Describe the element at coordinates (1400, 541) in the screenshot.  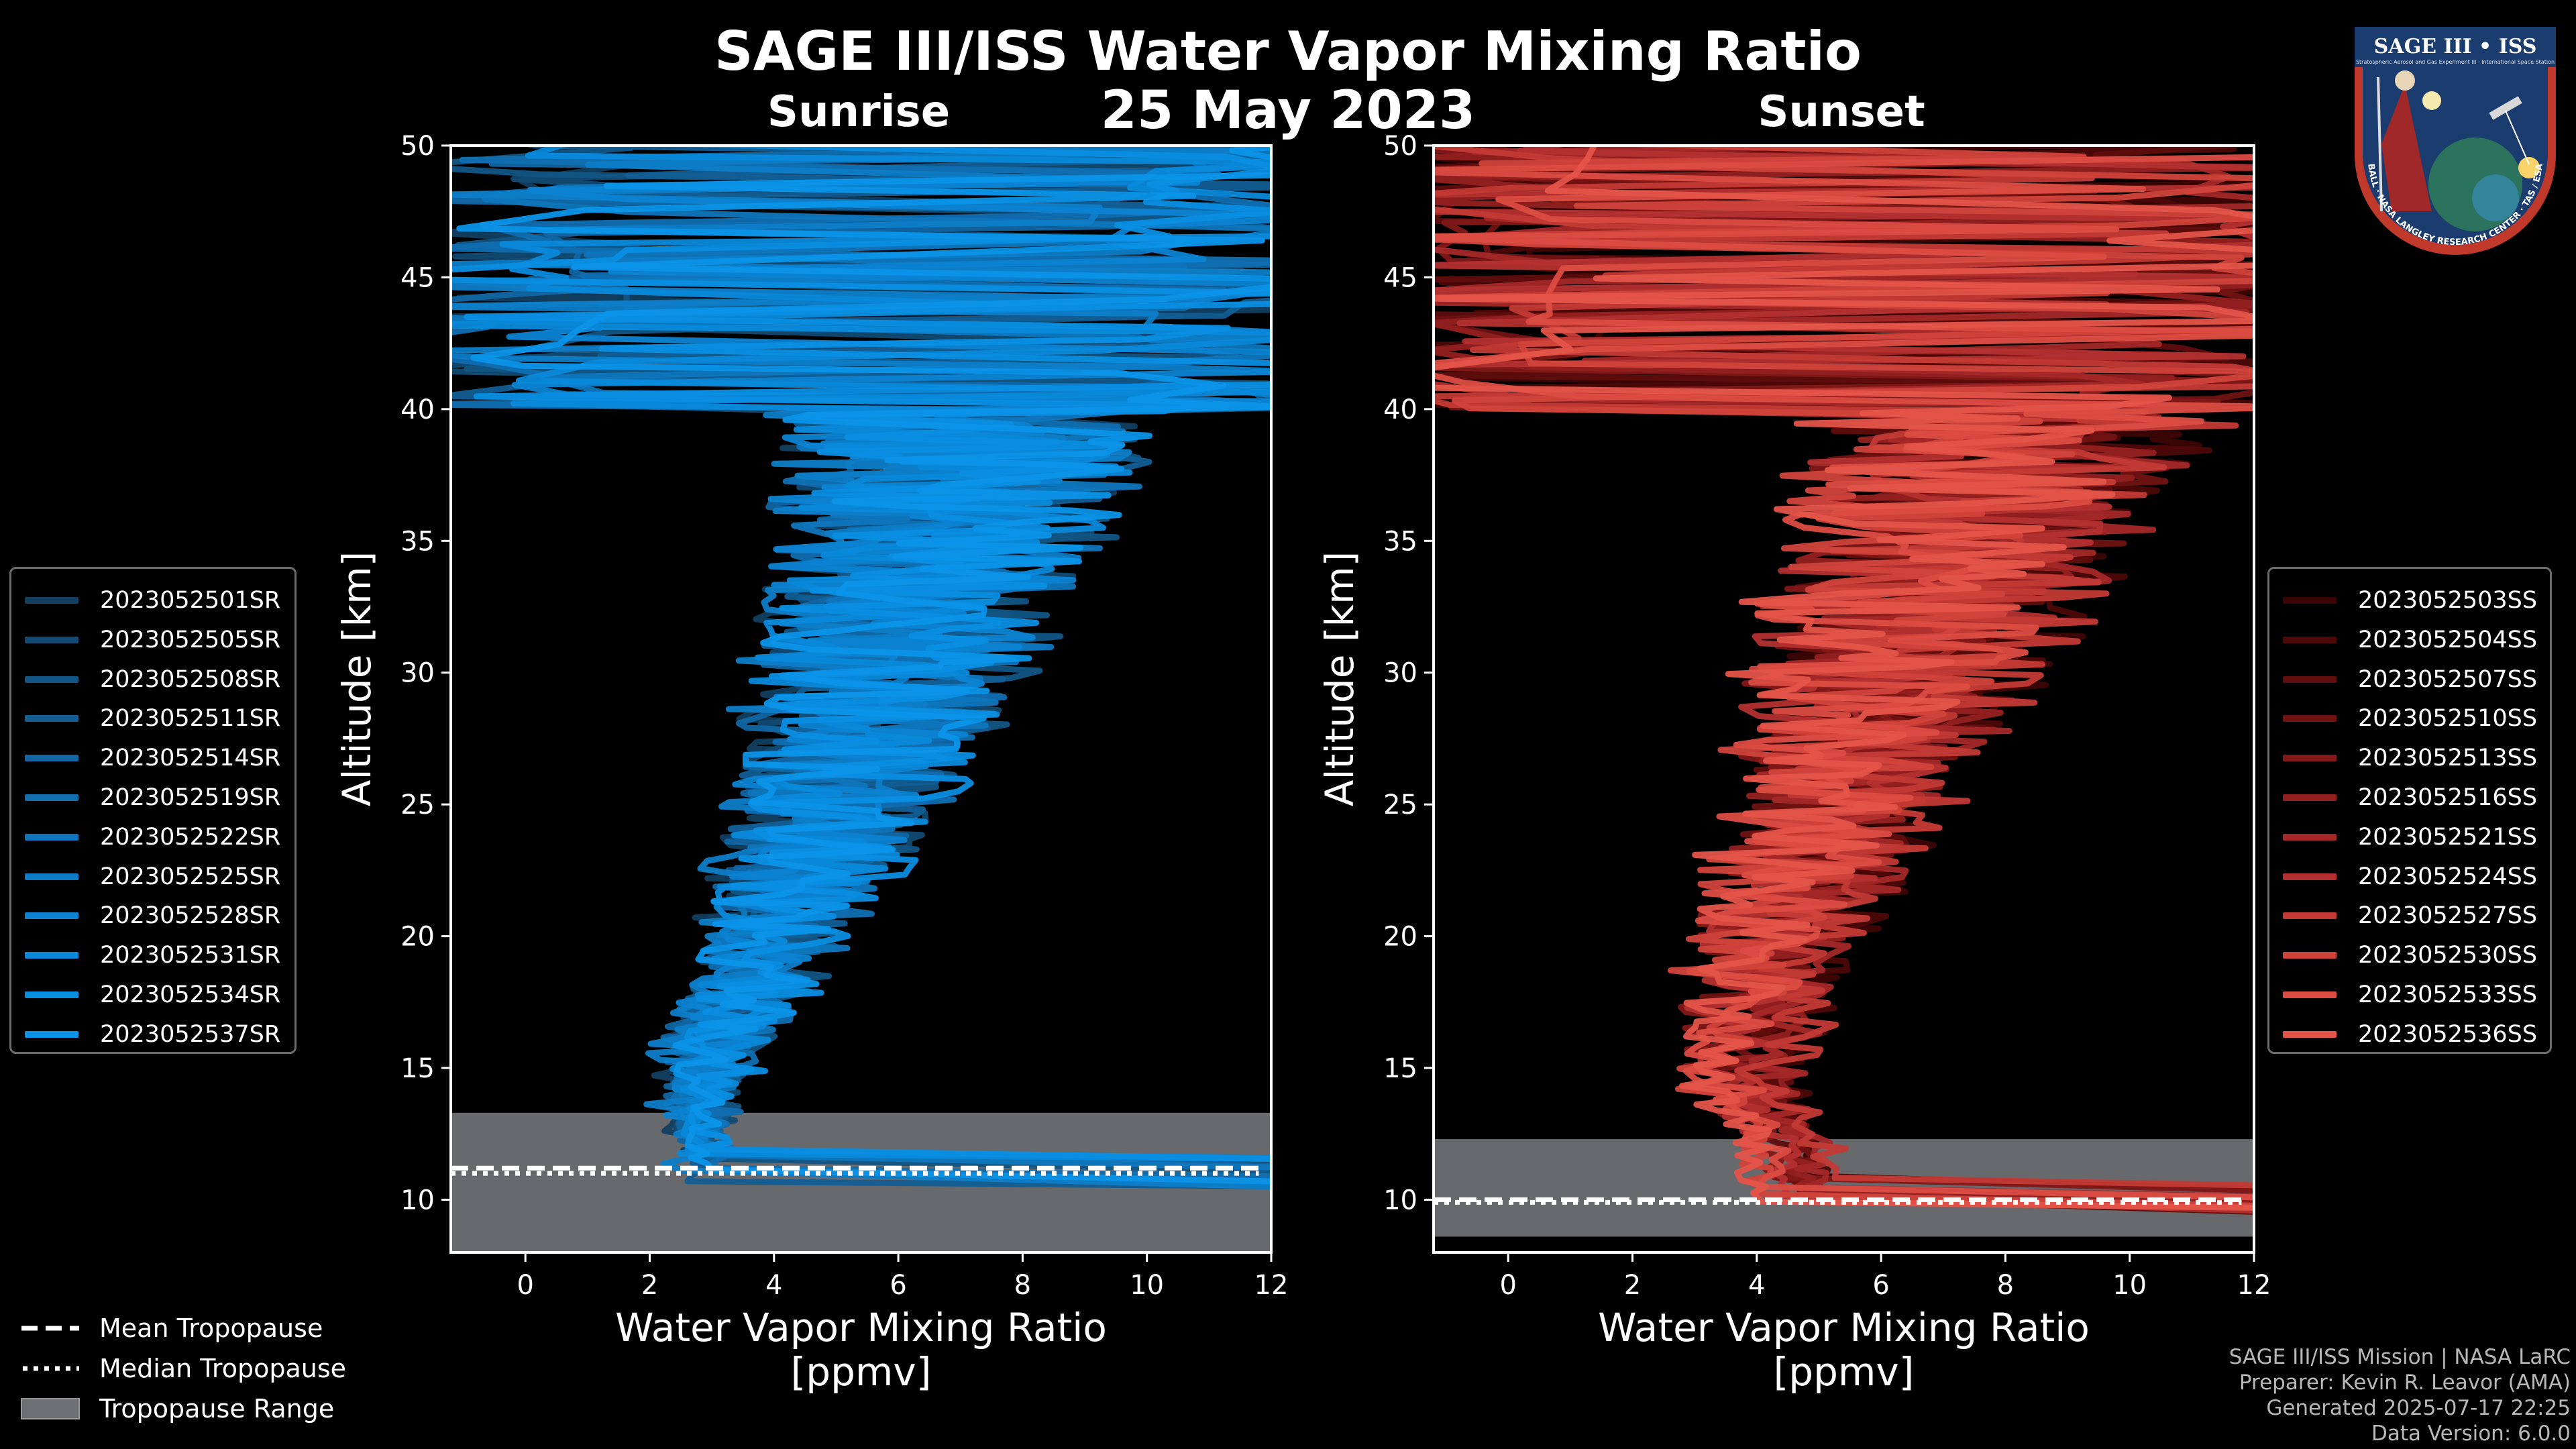
I see `sunset-ytick-label-35: 35` at that location.